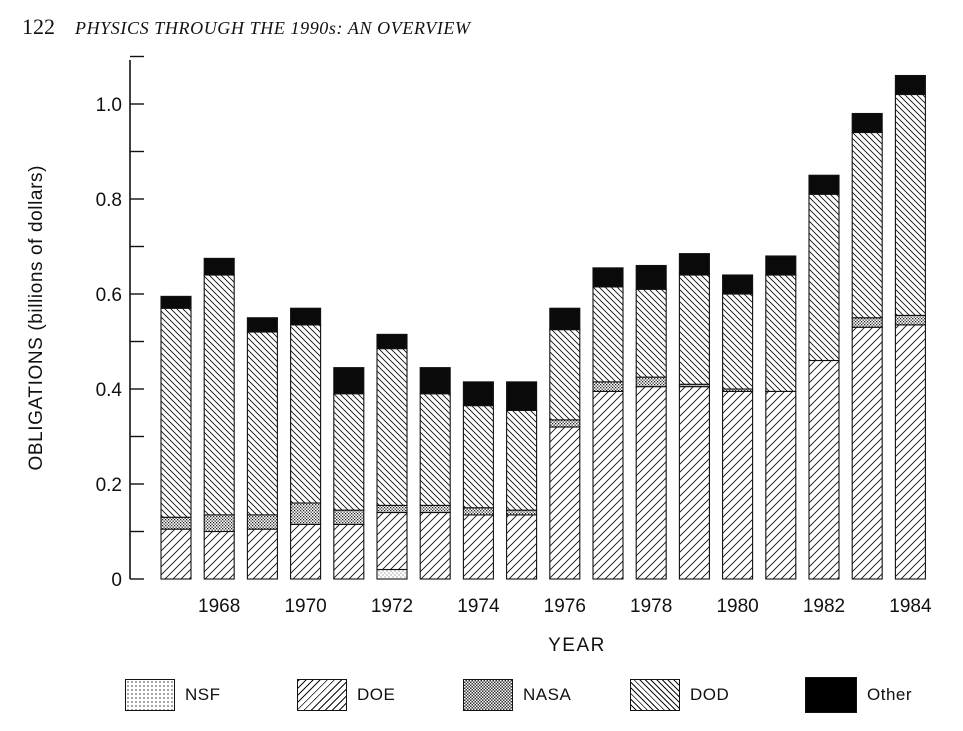  Describe the element at coordinates (608, 386) in the screenshot. I see `bar-segment-nasa-1977` at that location.